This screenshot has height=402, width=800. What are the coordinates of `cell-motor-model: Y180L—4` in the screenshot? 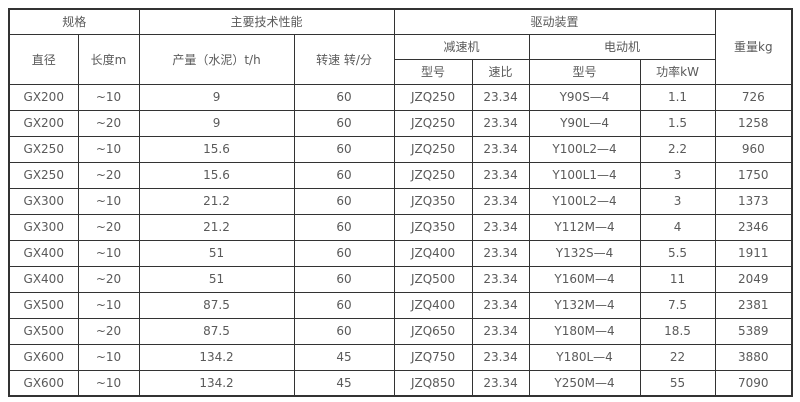 It's located at (584, 357).